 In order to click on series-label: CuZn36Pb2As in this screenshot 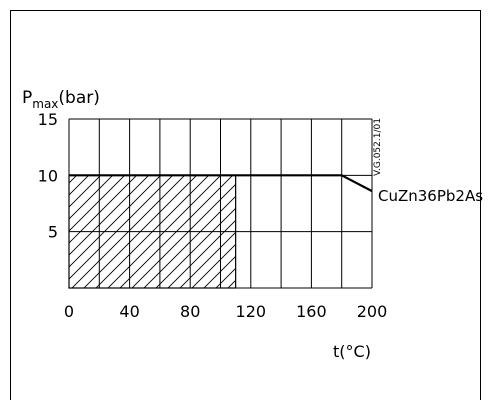, I will do `click(430, 196)`.